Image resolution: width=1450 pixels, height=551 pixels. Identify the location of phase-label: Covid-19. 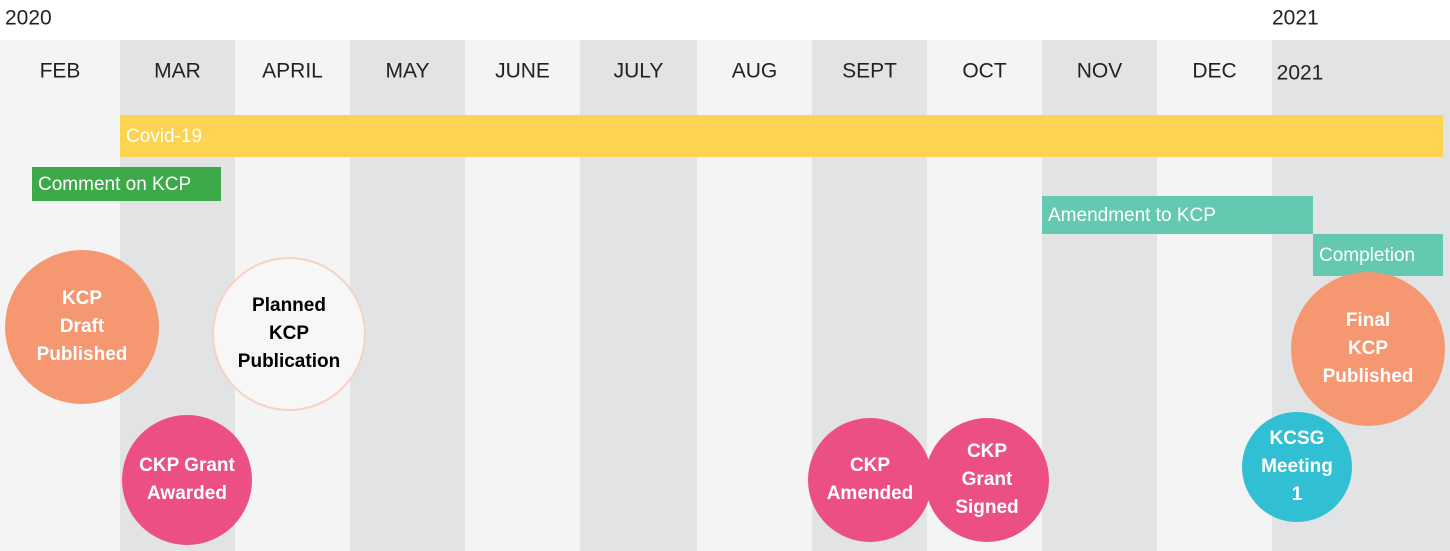
(164, 136).